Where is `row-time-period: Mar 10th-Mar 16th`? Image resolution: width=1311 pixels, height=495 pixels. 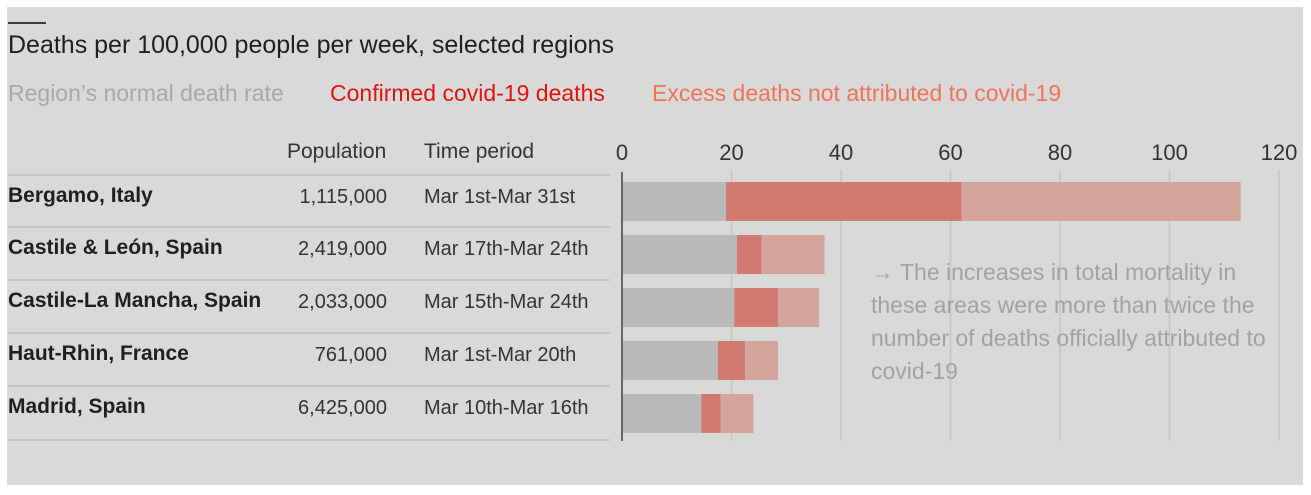 row-time-period: Mar 10th-Mar 16th is located at coordinates (506, 408).